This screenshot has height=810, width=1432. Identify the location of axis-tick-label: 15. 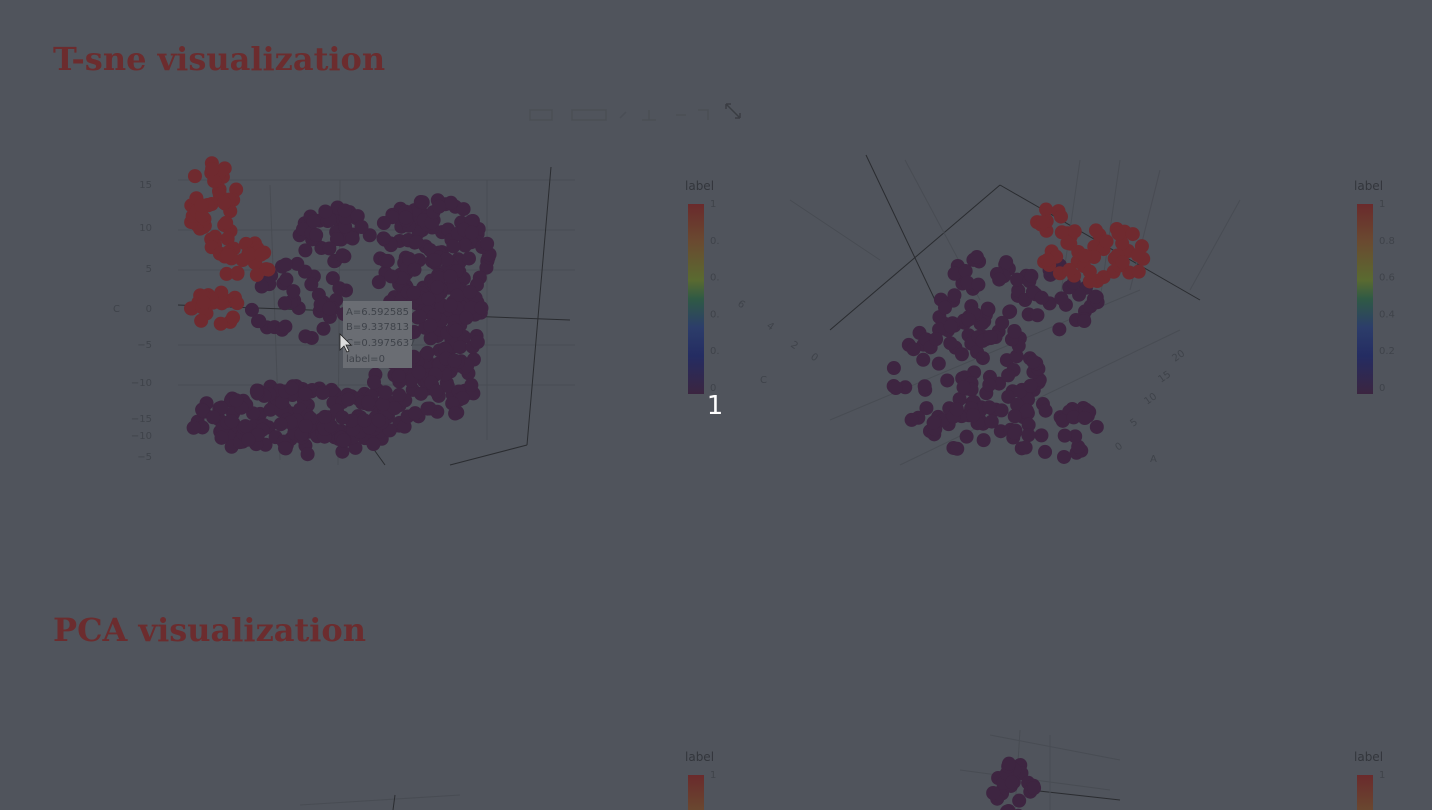
(1164, 377).